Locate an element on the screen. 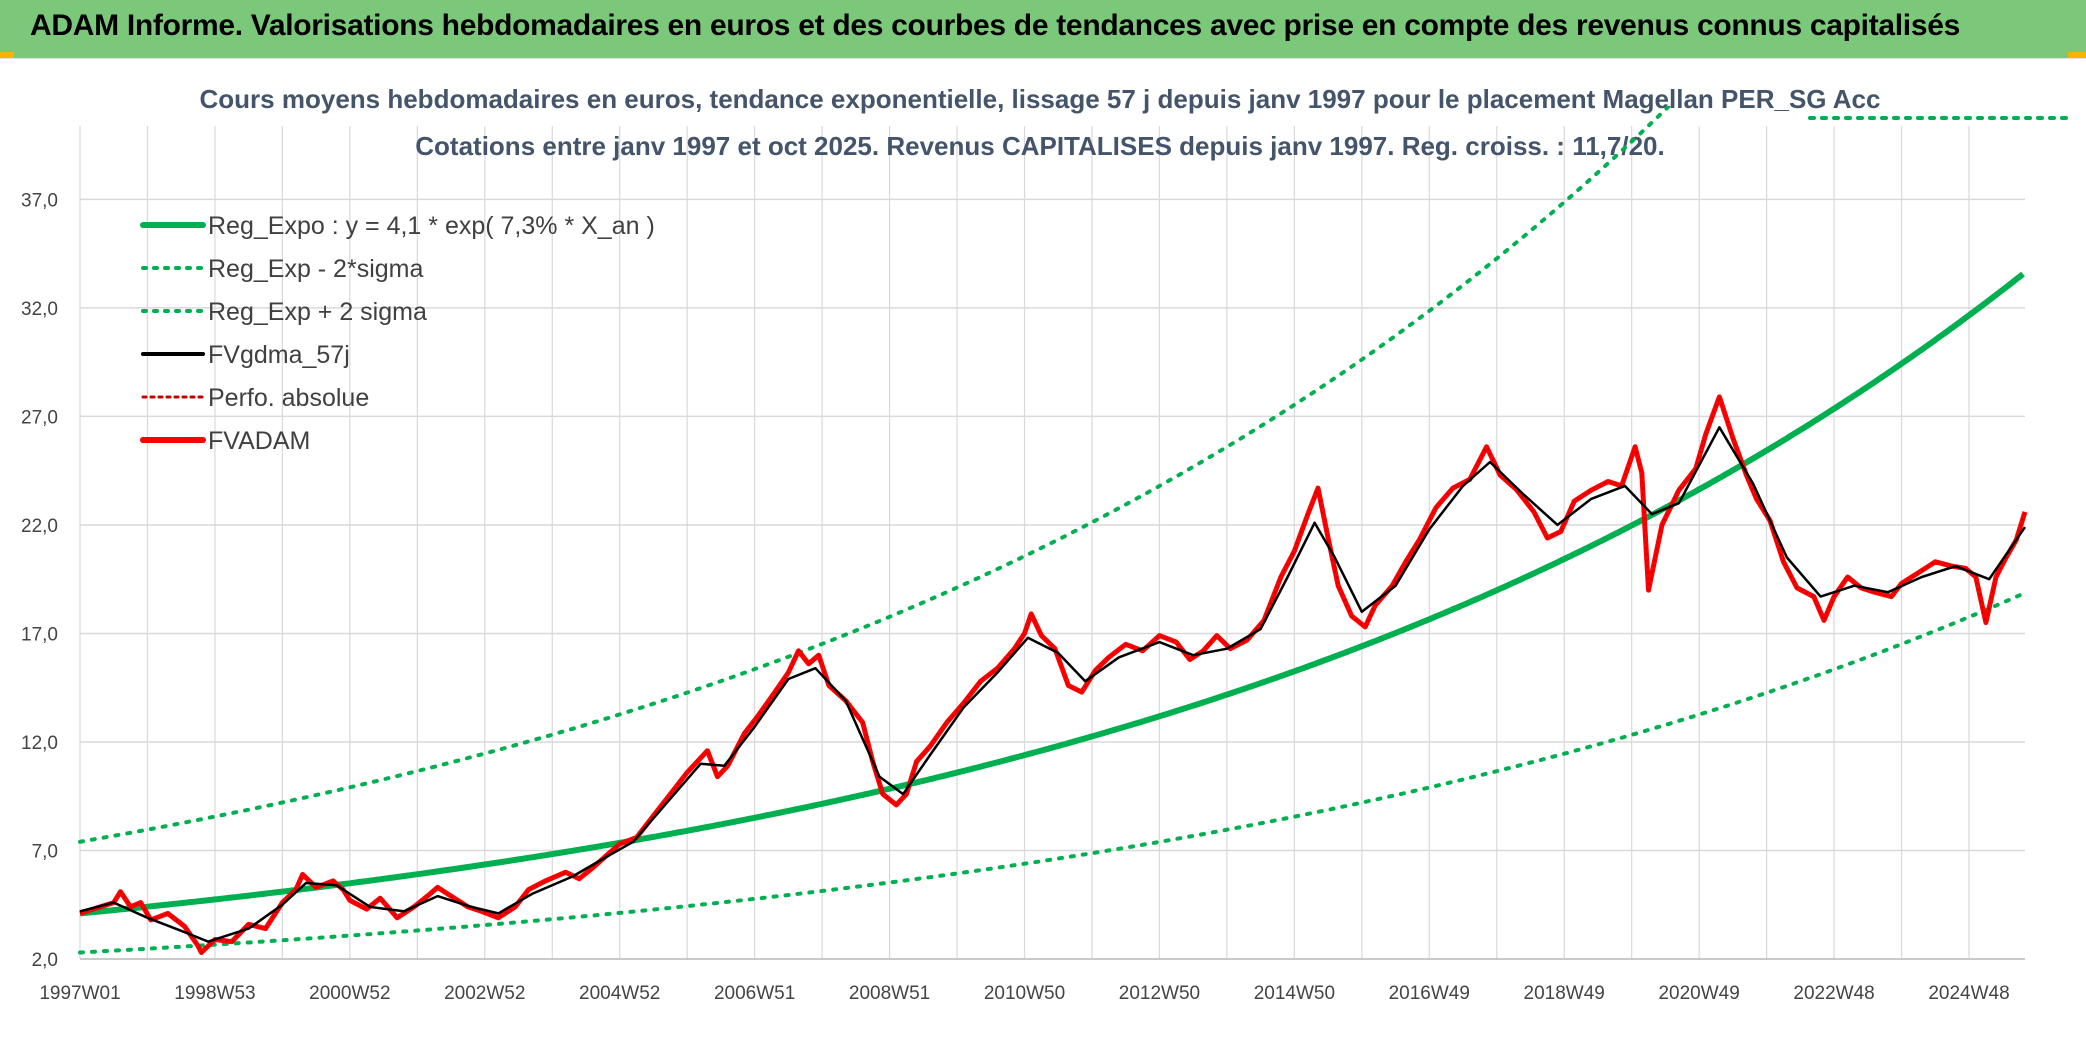  legend-label: Reg_Exp + 2 sigma is located at coordinates (317, 312).